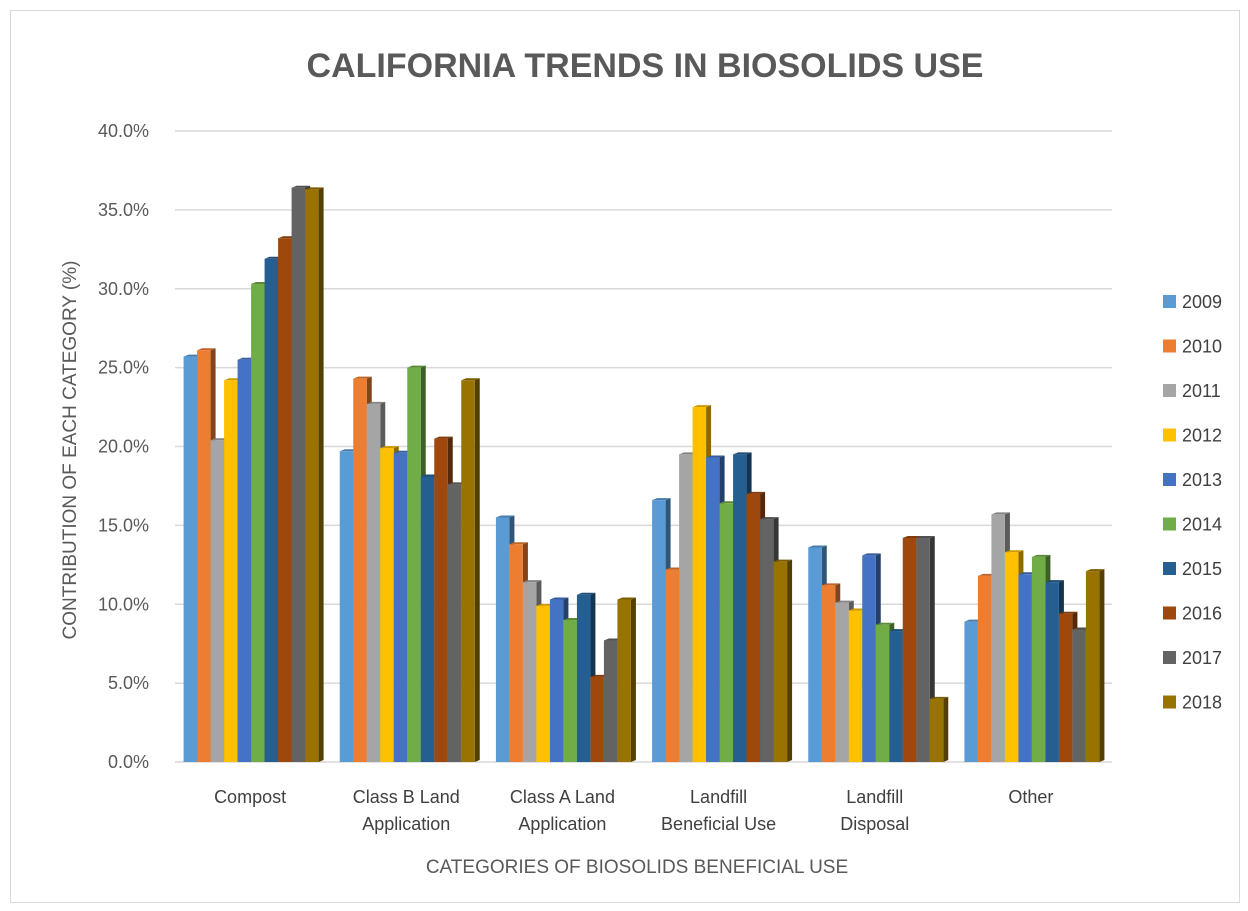 Image resolution: width=1248 pixels, height=911 pixels. Describe the element at coordinates (1202, 703) in the screenshot. I see `legend-label: 2018` at that location.